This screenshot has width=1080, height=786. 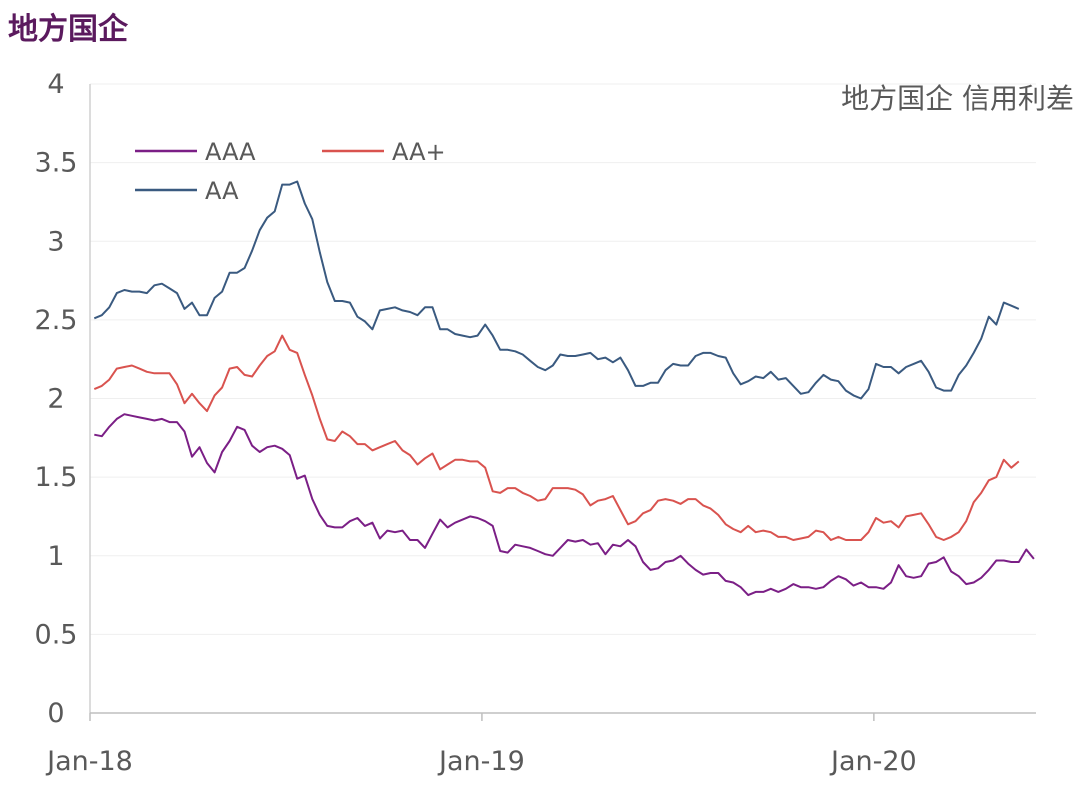 What do you see at coordinates (55, 84) in the screenshot?
I see `y-tick-label: 4` at bounding box center [55, 84].